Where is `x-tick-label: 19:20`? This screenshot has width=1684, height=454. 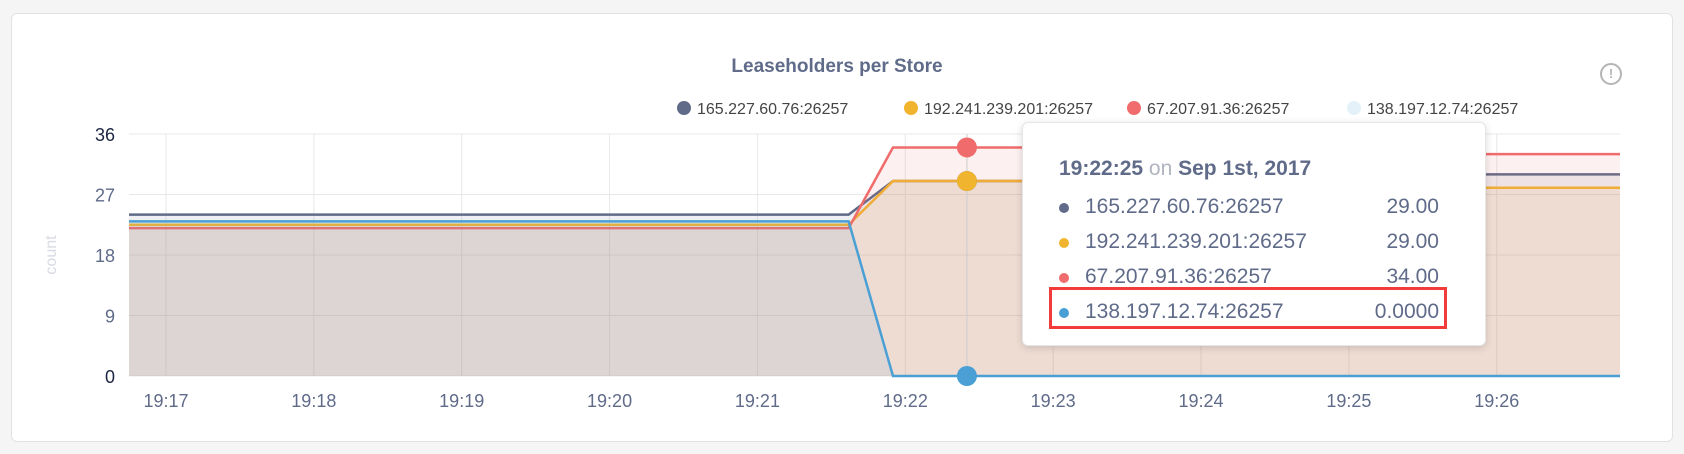
x-tick-label: 19:20 is located at coordinates (609, 401).